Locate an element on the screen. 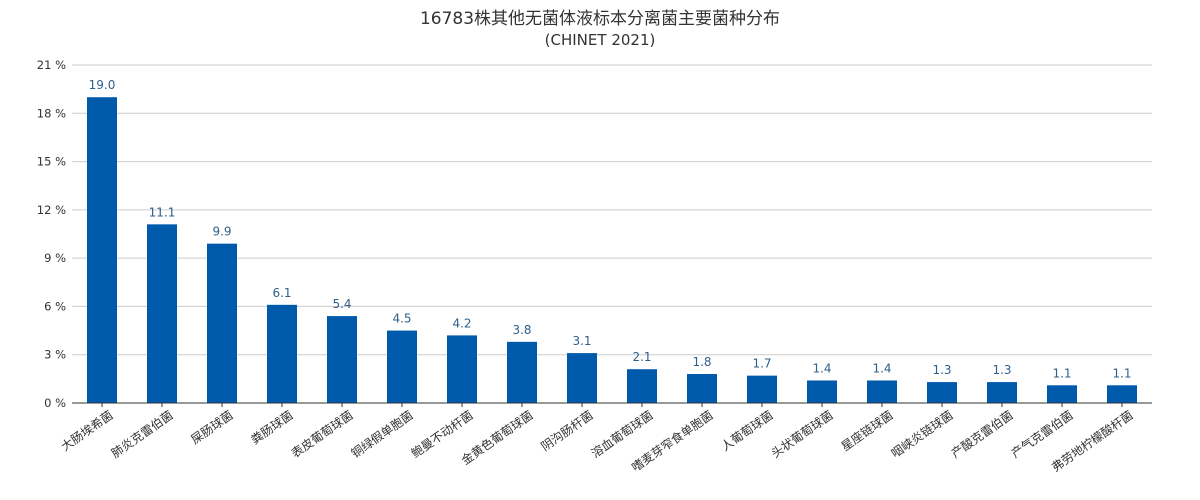 The width and height of the screenshot is (1200, 500). y-tick-label: 18 % is located at coordinates (51, 113).